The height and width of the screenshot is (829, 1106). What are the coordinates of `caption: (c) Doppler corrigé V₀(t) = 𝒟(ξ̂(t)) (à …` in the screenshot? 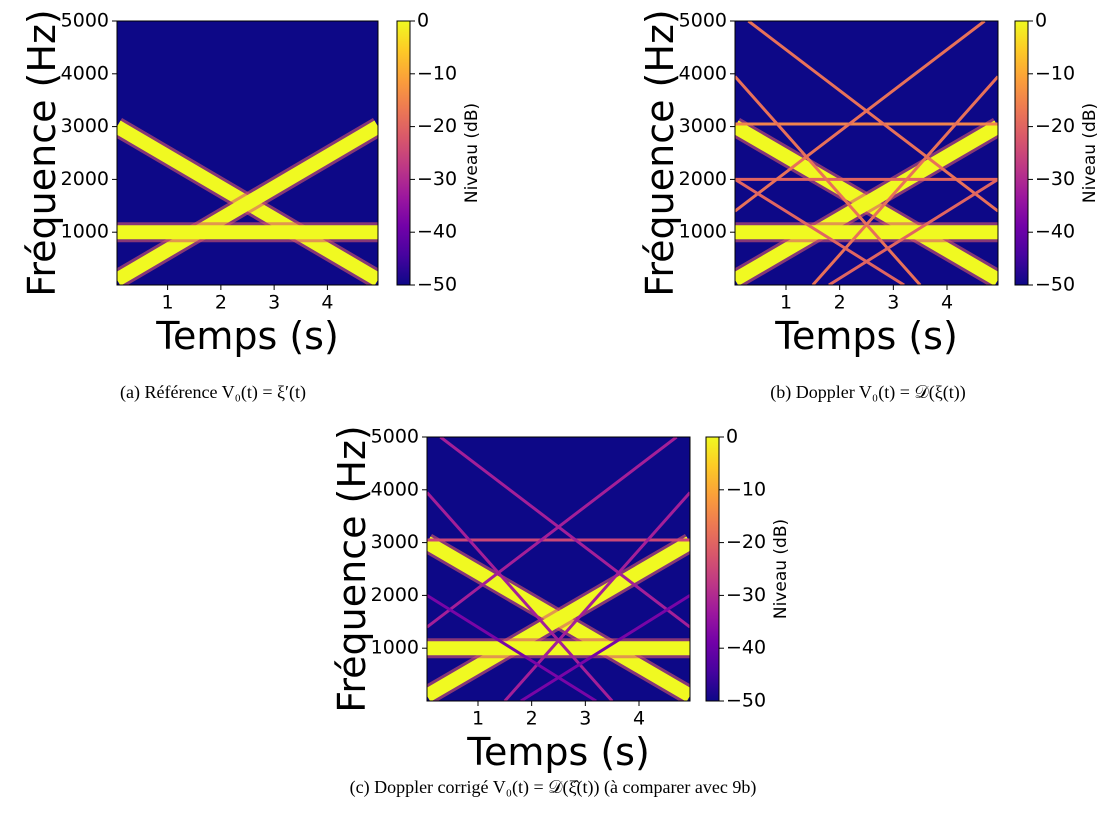 It's located at (553, 787).